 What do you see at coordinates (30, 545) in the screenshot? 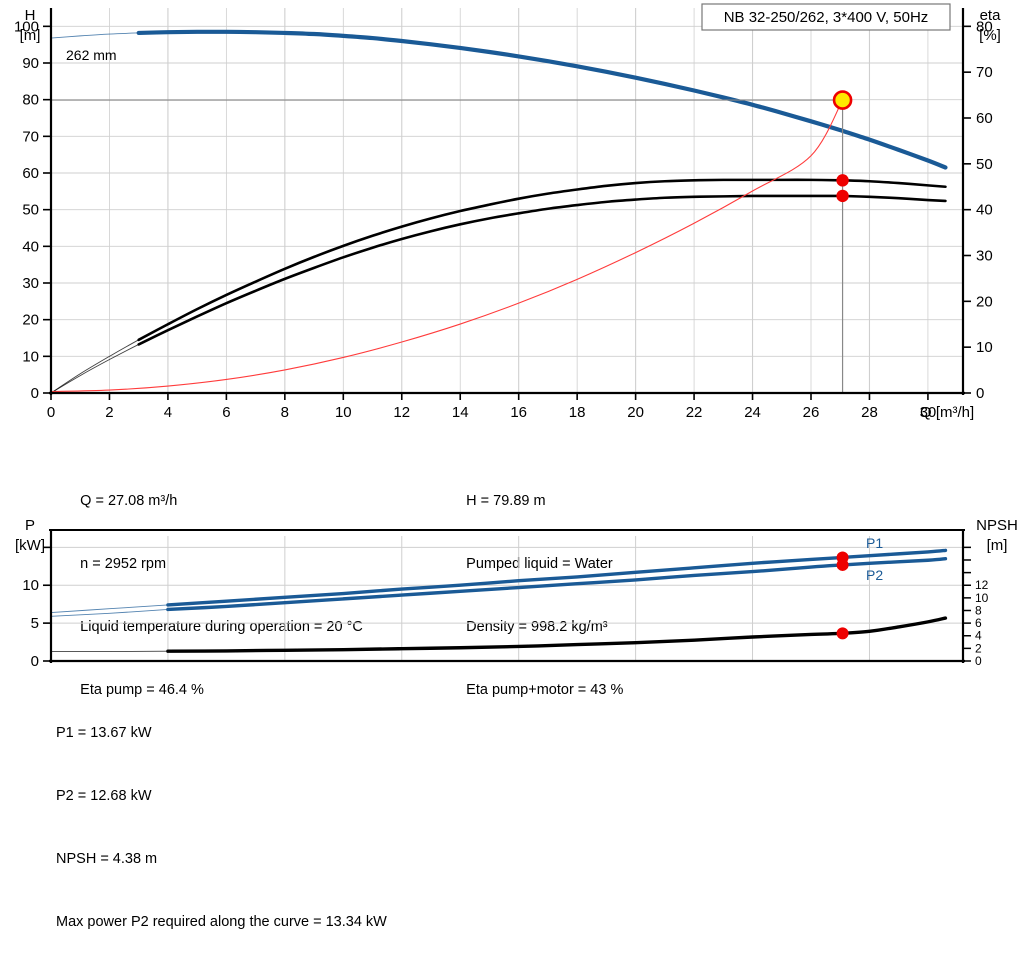
I see `axis-title-power-unit: [kW]` at bounding box center [30, 545].